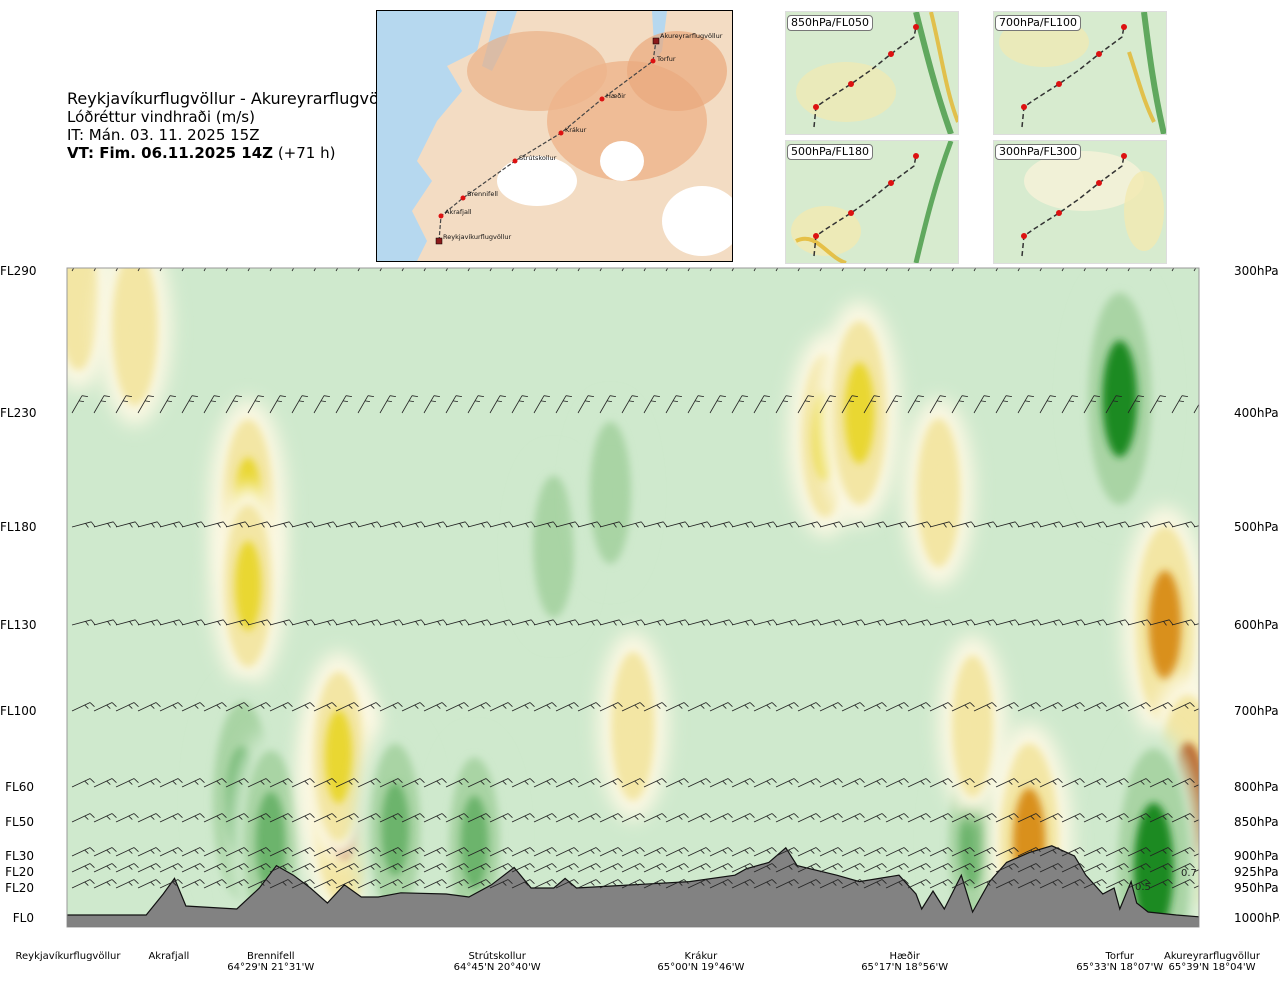  I want to click on map-point: Brennifell, so click(479, 195).